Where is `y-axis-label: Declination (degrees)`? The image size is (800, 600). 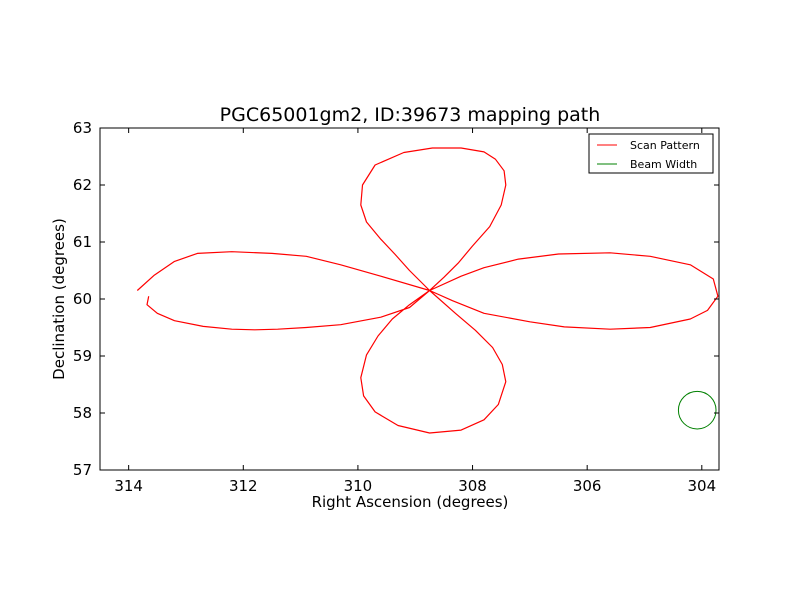 y-axis-label: Declination (degrees) is located at coordinates (59, 299).